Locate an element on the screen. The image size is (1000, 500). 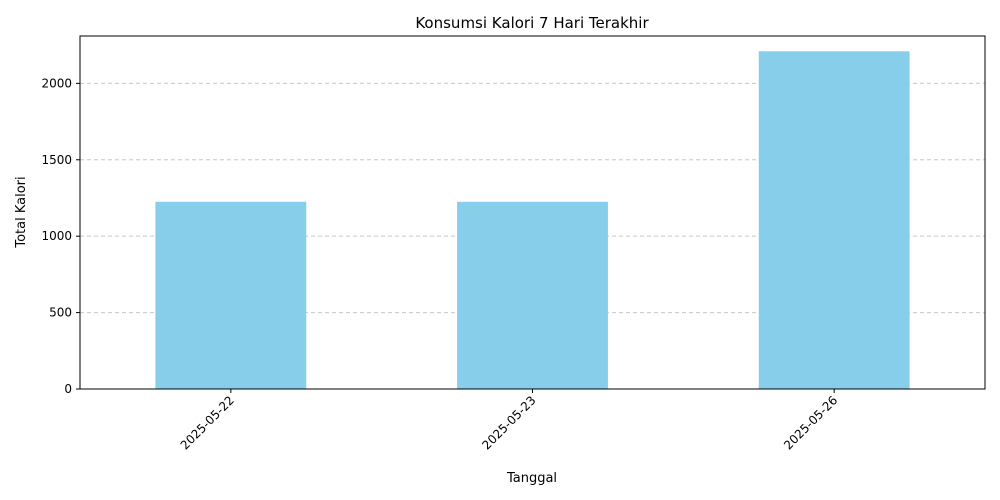
y-axis-ticks: 0 500 1000 1500 2000 is located at coordinates (60, 236).